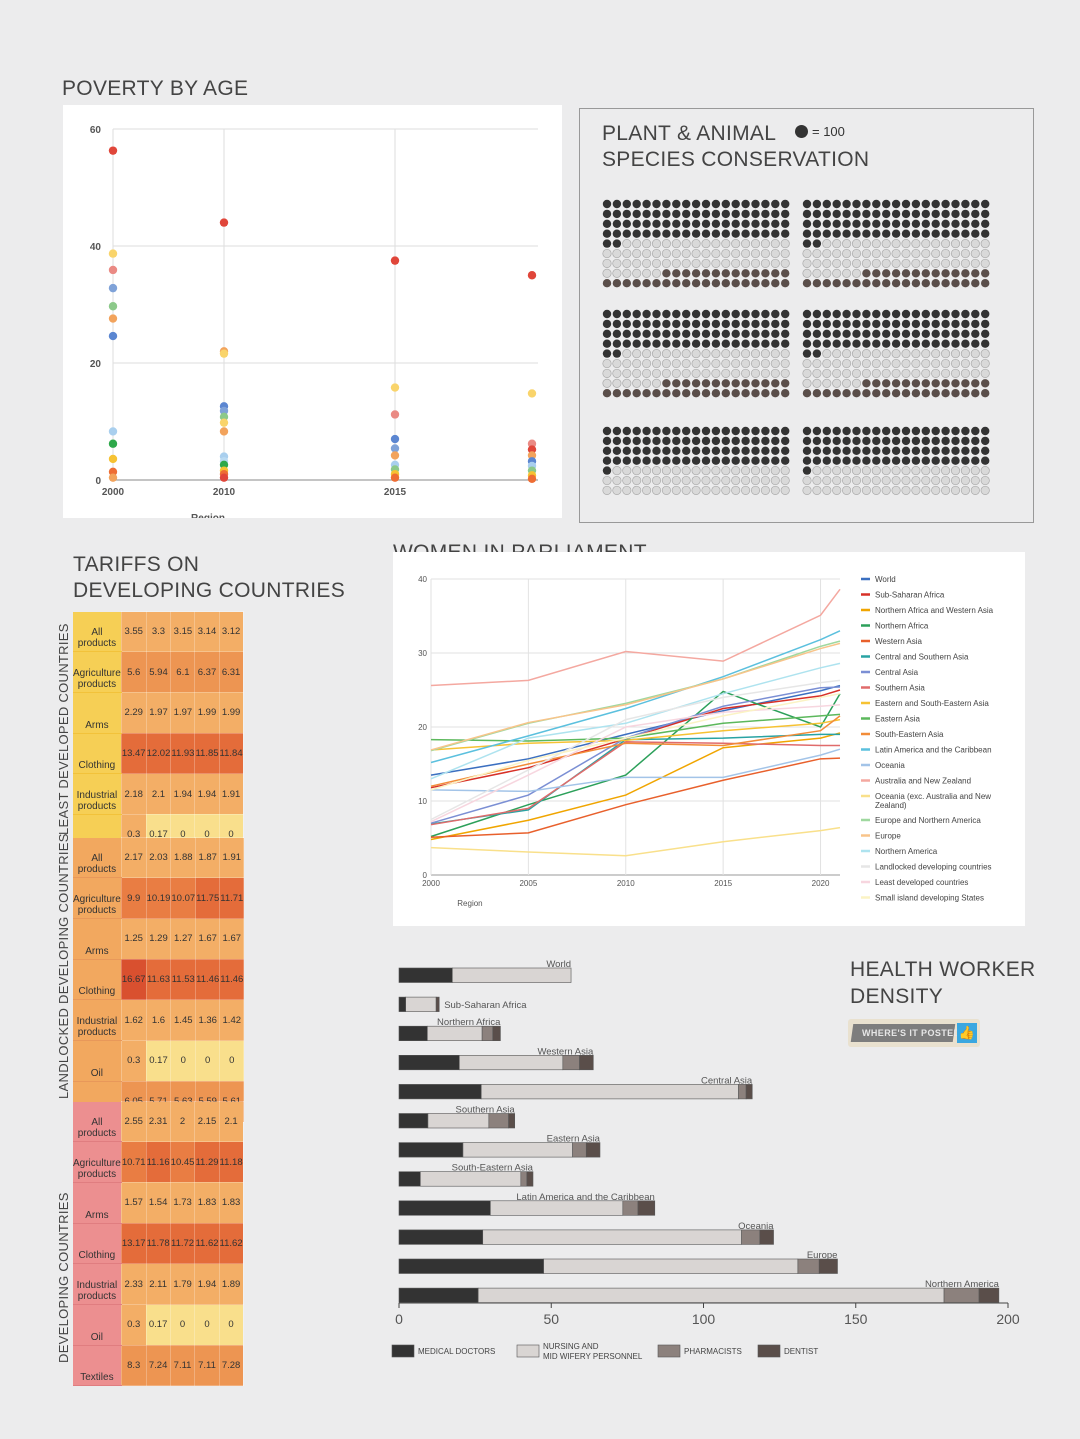 The height and width of the screenshot is (1439, 1080). Describe the element at coordinates (97, 1203) in the screenshot. I see `tariff-product-label: Arms` at that location.